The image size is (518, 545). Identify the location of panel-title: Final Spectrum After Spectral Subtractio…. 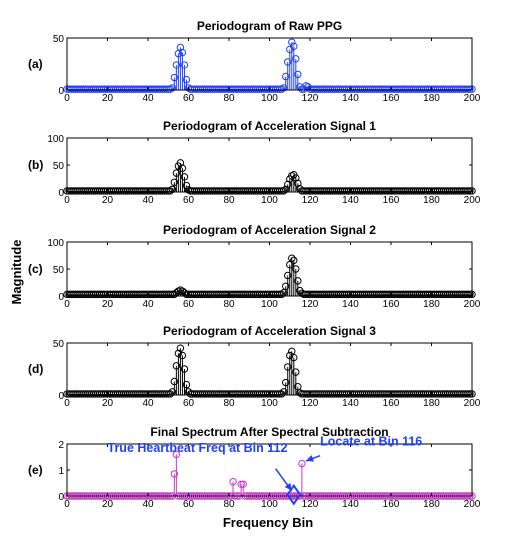
(269, 432).